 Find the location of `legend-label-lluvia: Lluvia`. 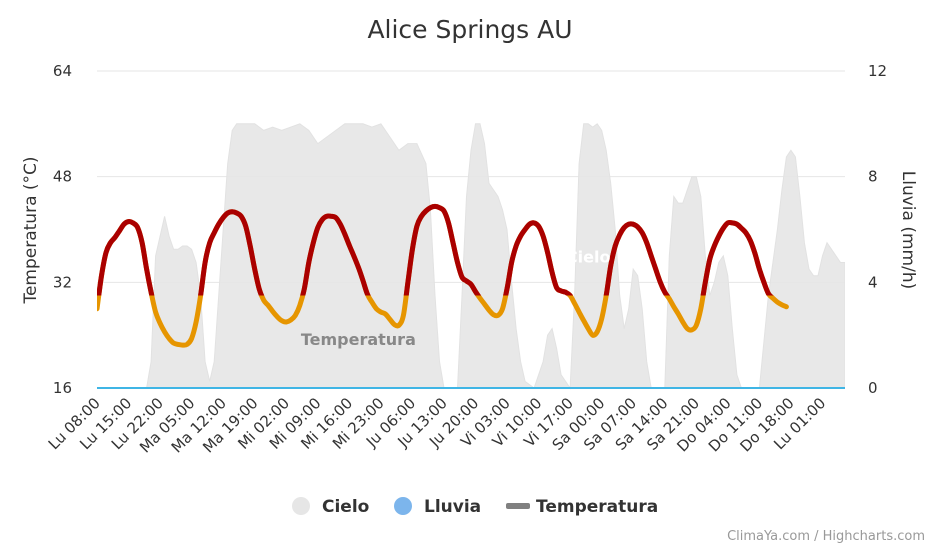

legend-label-lluvia: Lluvia is located at coordinates (452, 507).